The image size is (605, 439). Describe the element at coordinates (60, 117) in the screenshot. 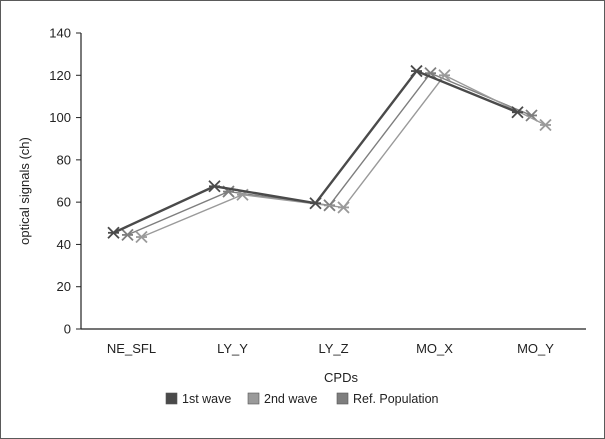

I see `y-tick-label: 100` at that location.